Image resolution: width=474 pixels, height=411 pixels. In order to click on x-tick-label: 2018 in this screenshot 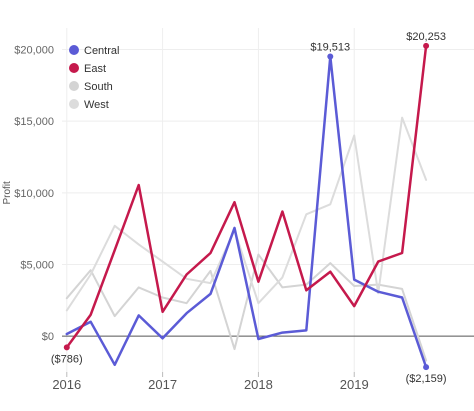, I will do `click(258, 384)`.